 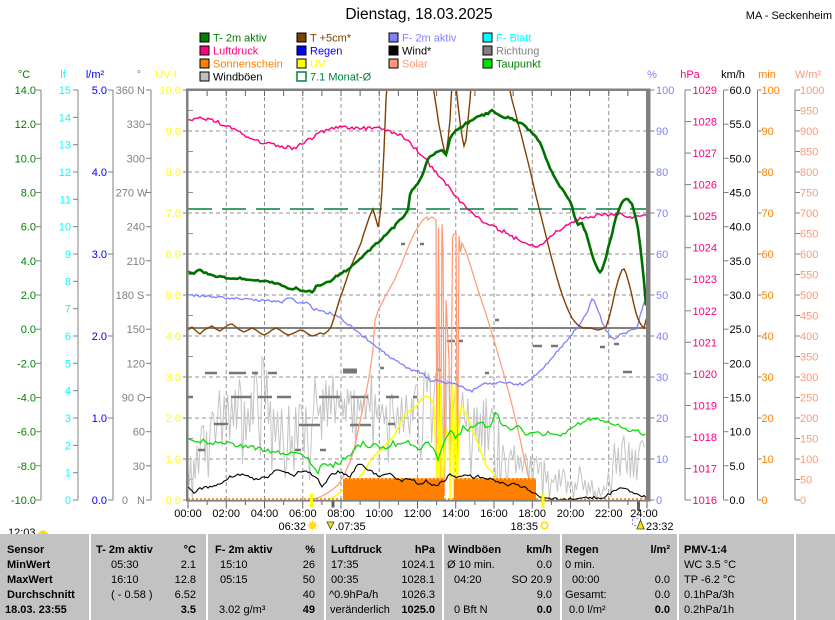 I want to click on svg-text: 05:30, so click(x=125, y=565).